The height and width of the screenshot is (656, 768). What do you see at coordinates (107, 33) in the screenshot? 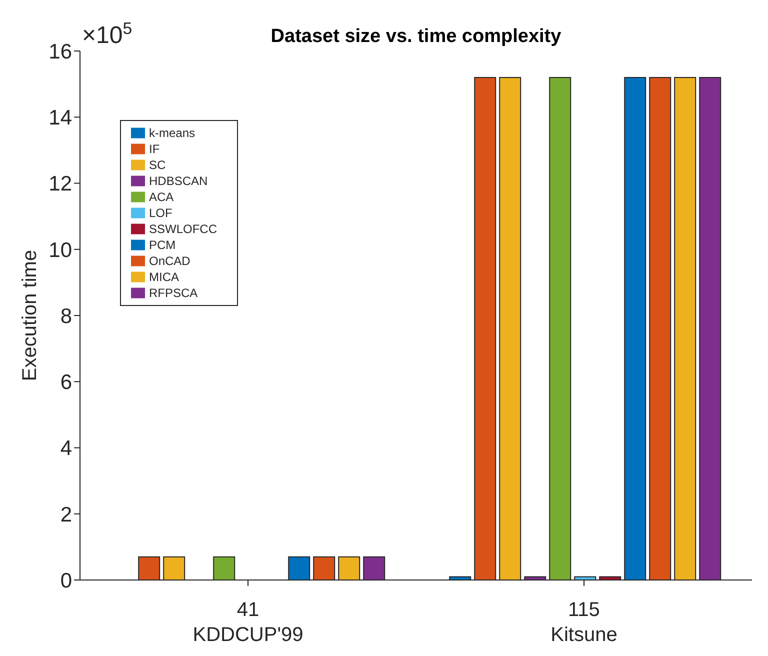
I see `text: ×10$^{5}$` at bounding box center [107, 33].